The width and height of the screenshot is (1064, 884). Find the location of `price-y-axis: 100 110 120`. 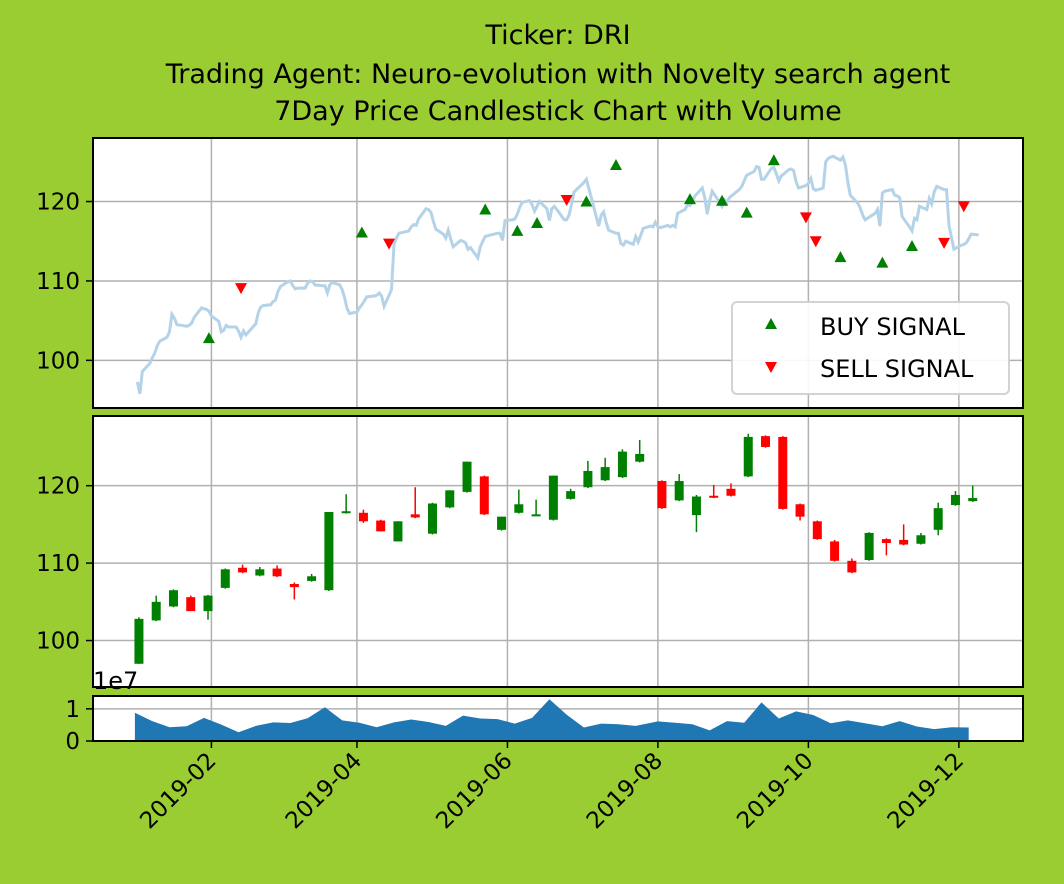

price-y-axis: 100 110 120 is located at coordinates (64, 282).